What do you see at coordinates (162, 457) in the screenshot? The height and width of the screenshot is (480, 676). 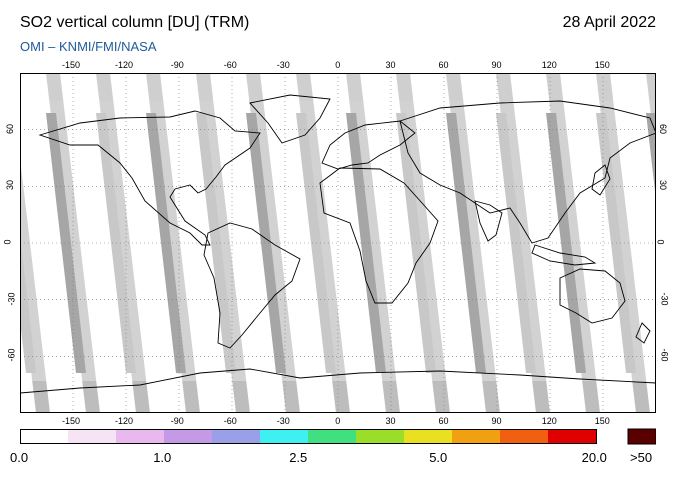 I see `colorbar-label: 1.0` at bounding box center [162, 457].